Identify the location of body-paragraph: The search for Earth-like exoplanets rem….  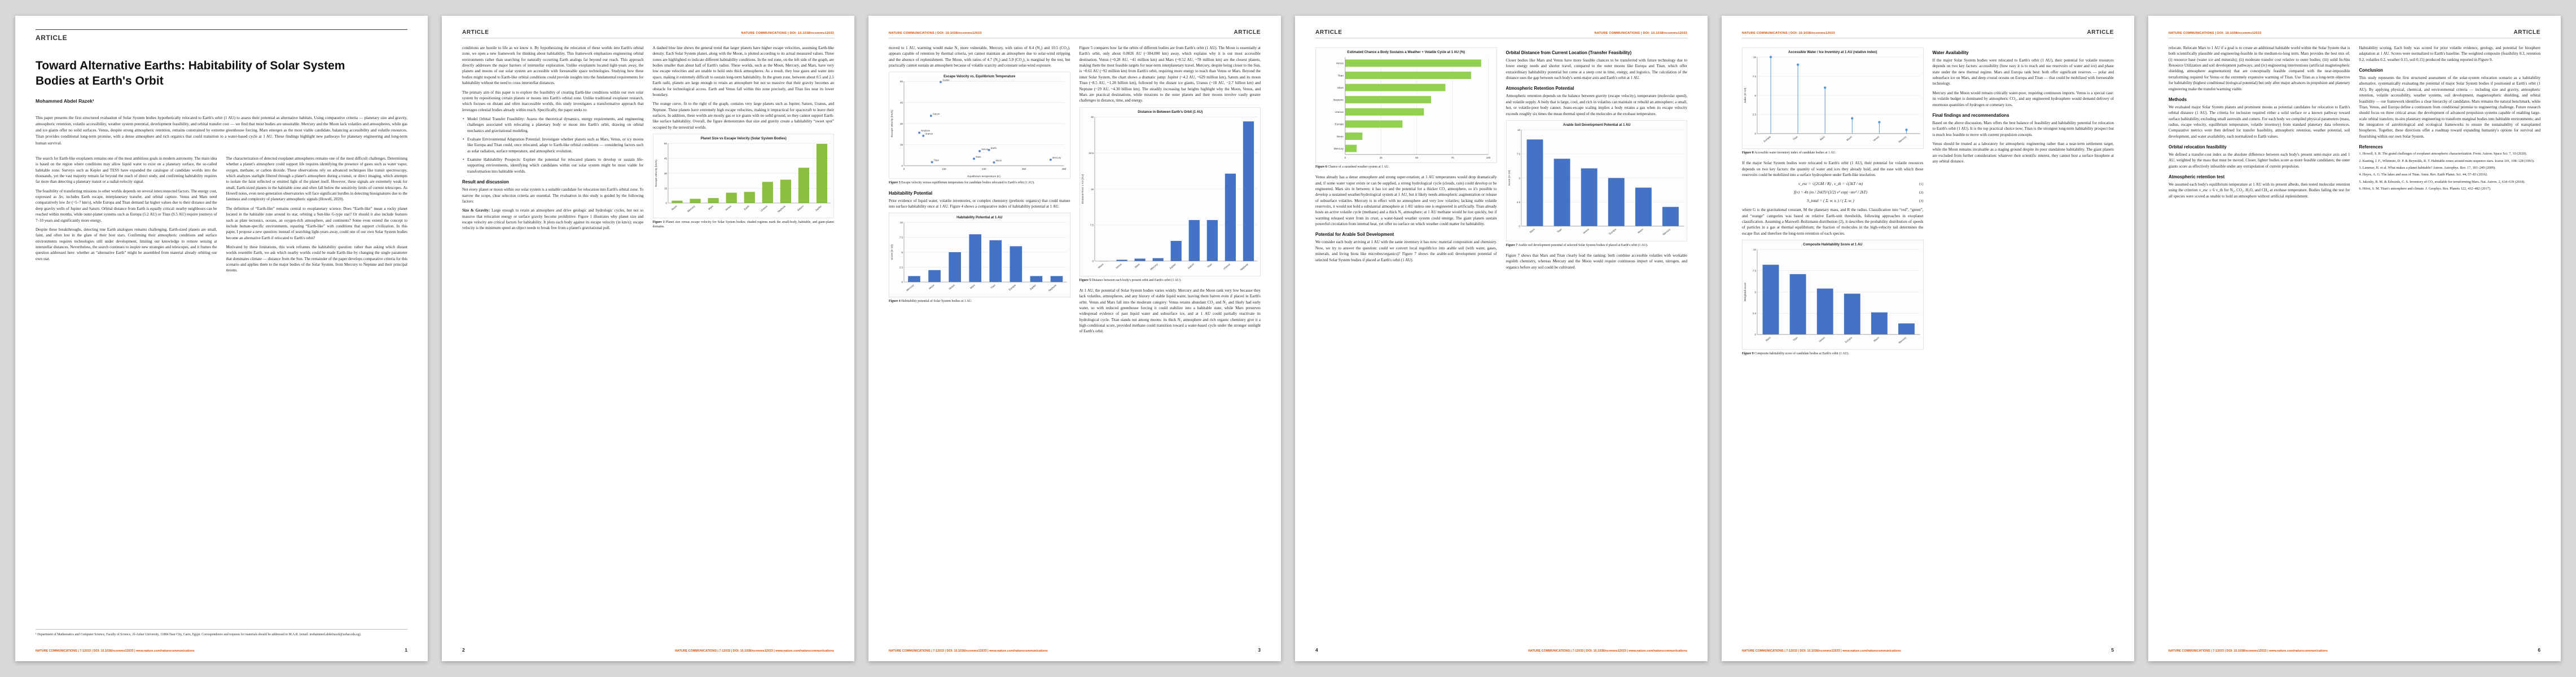
(126, 170).